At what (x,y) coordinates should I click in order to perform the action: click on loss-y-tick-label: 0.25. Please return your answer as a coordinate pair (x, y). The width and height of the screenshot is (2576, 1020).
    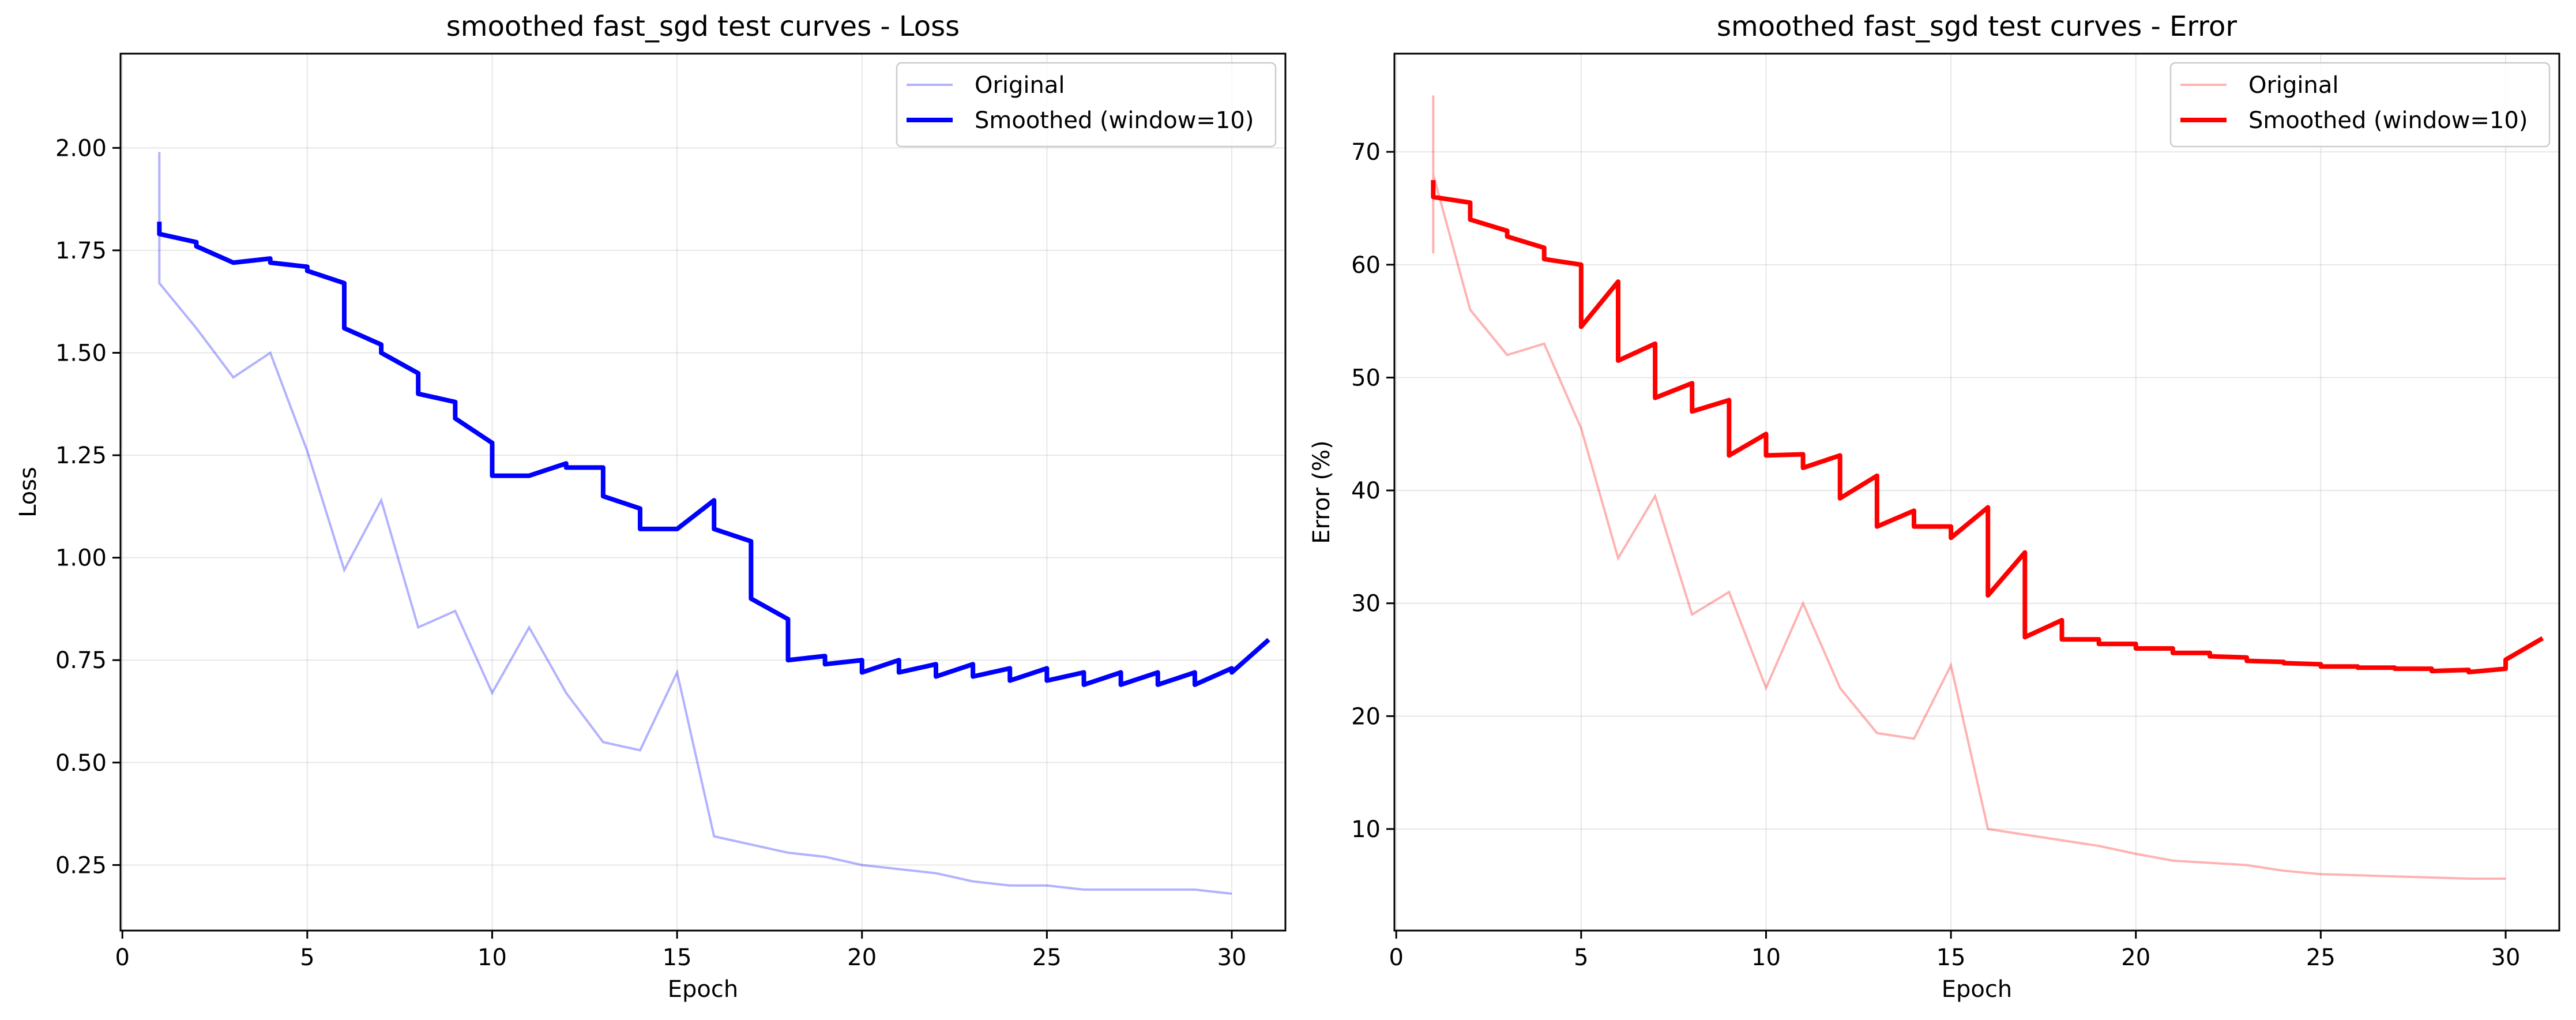
    Looking at the image, I should click on (81, 865).